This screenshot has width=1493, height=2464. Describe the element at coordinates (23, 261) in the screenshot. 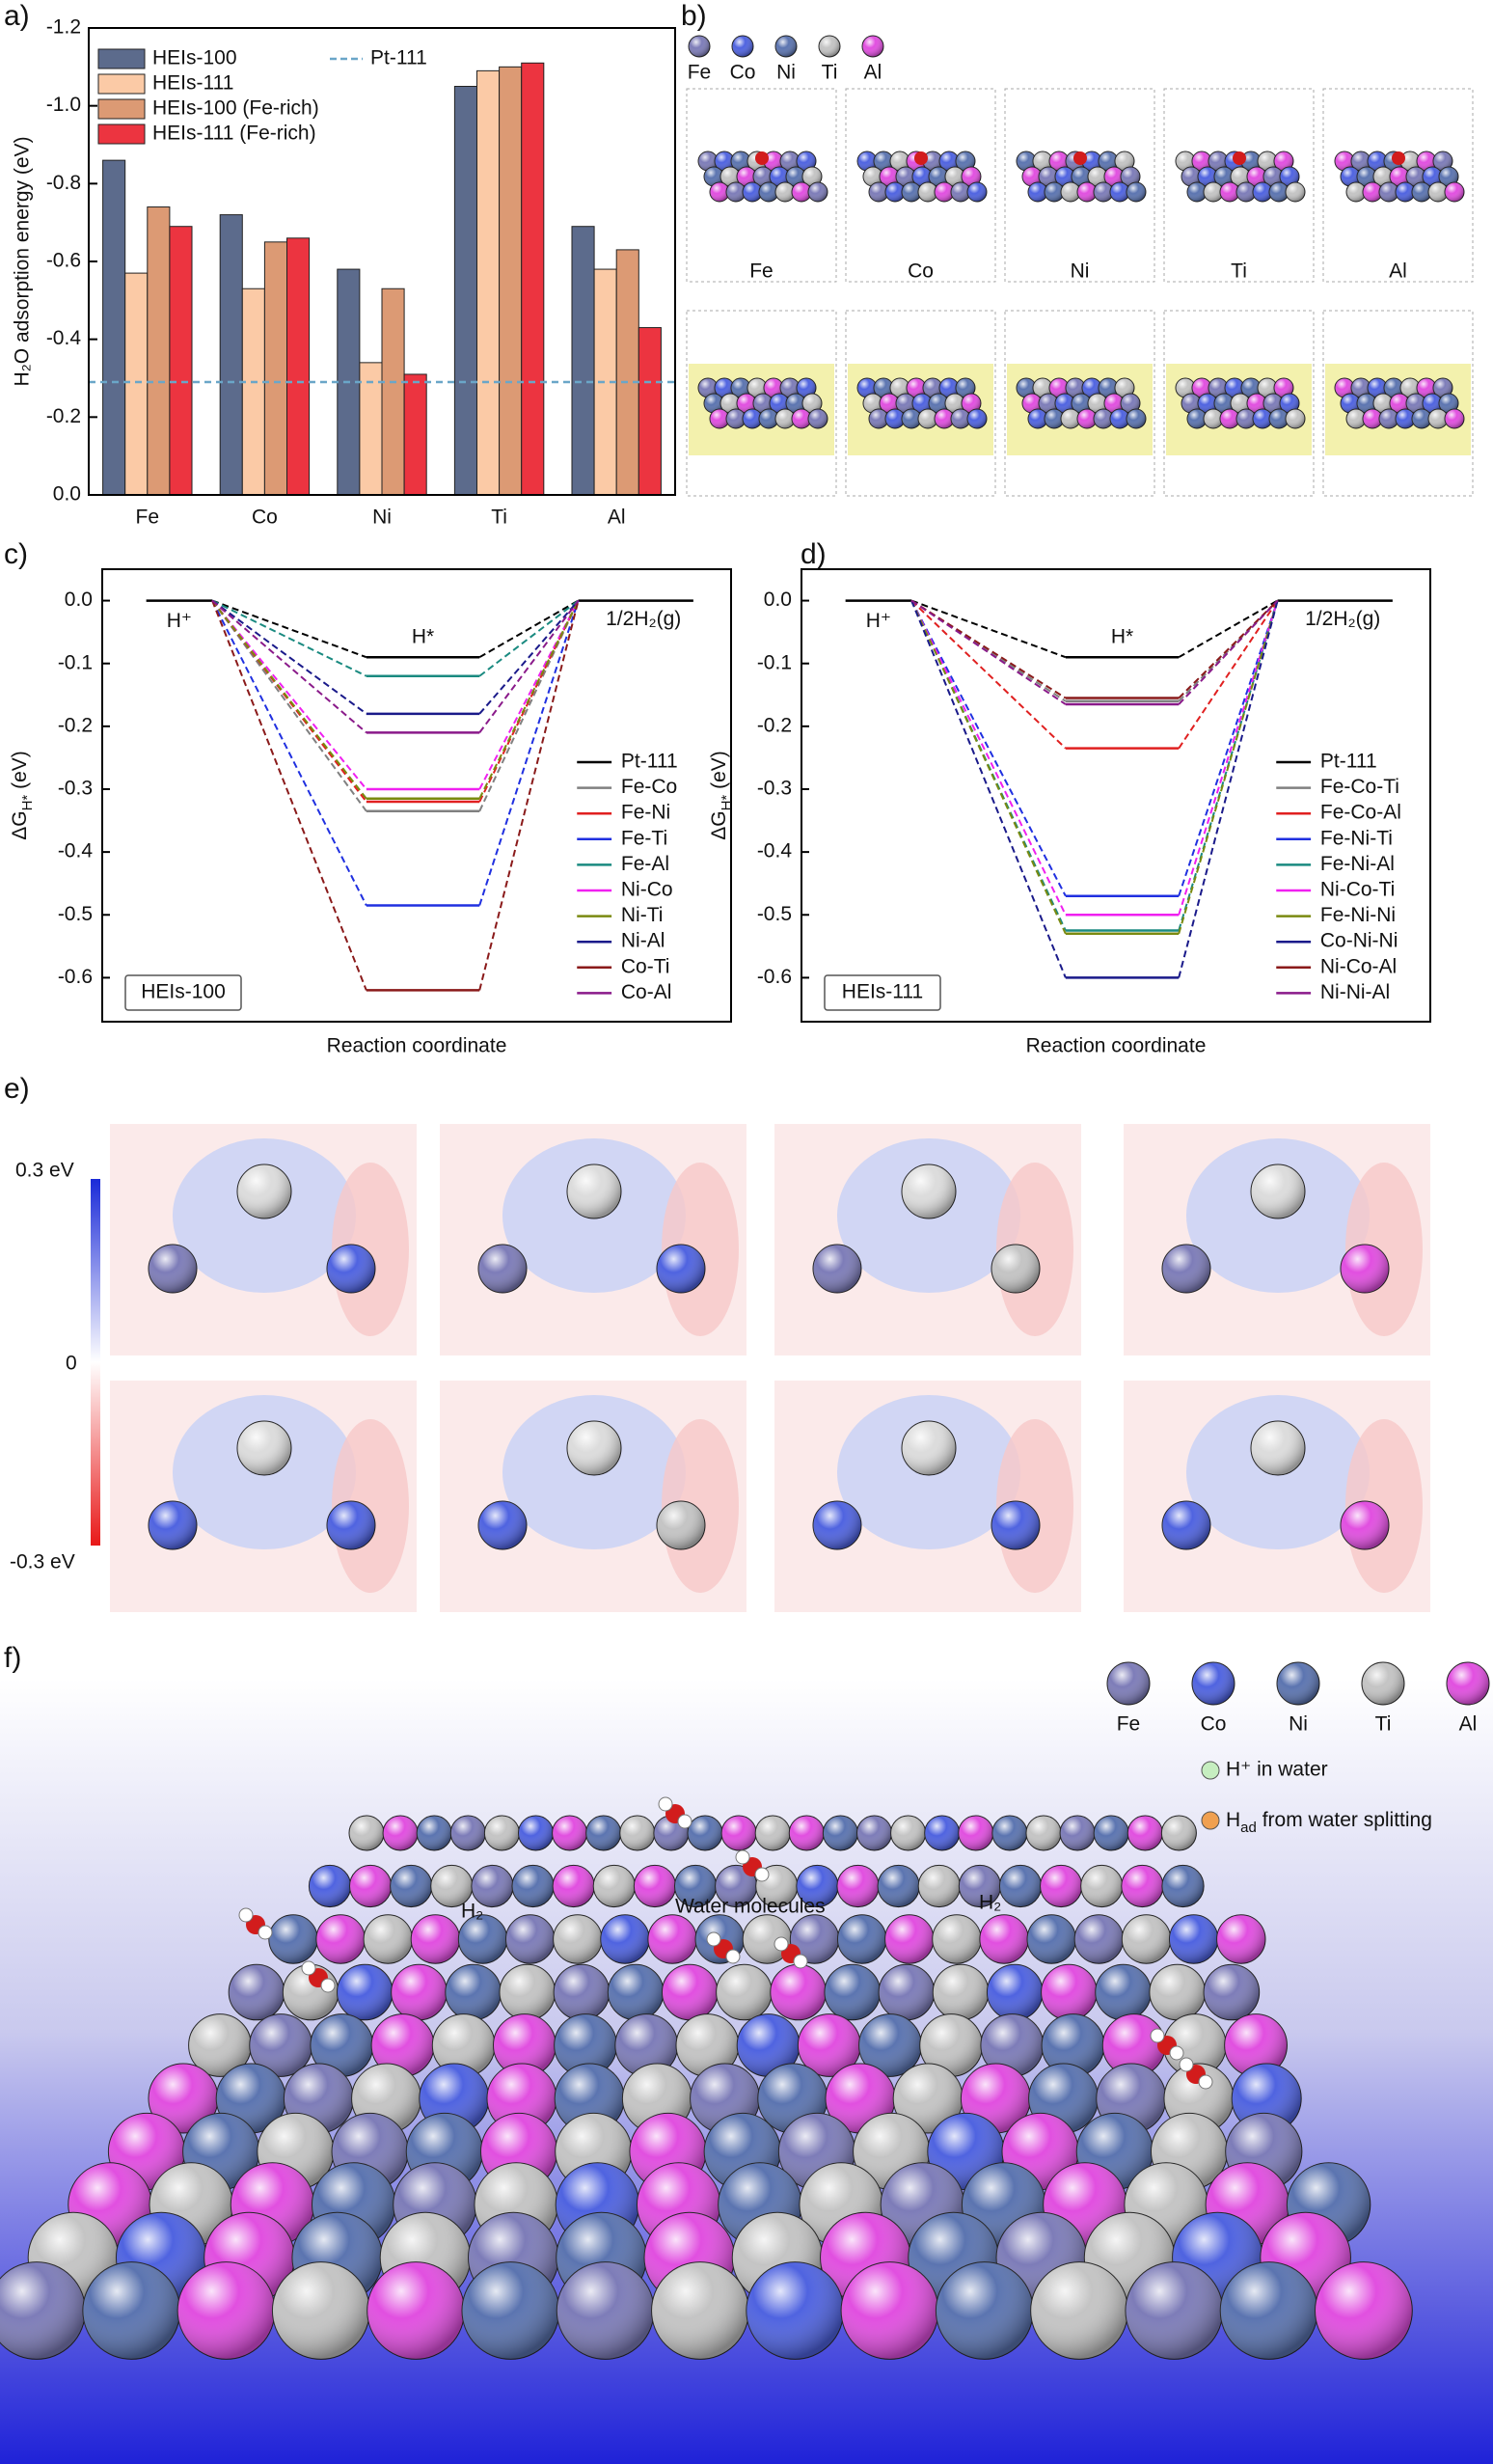

I see `y-axis-label: H₂O adsorption energy (eV)` at that location.